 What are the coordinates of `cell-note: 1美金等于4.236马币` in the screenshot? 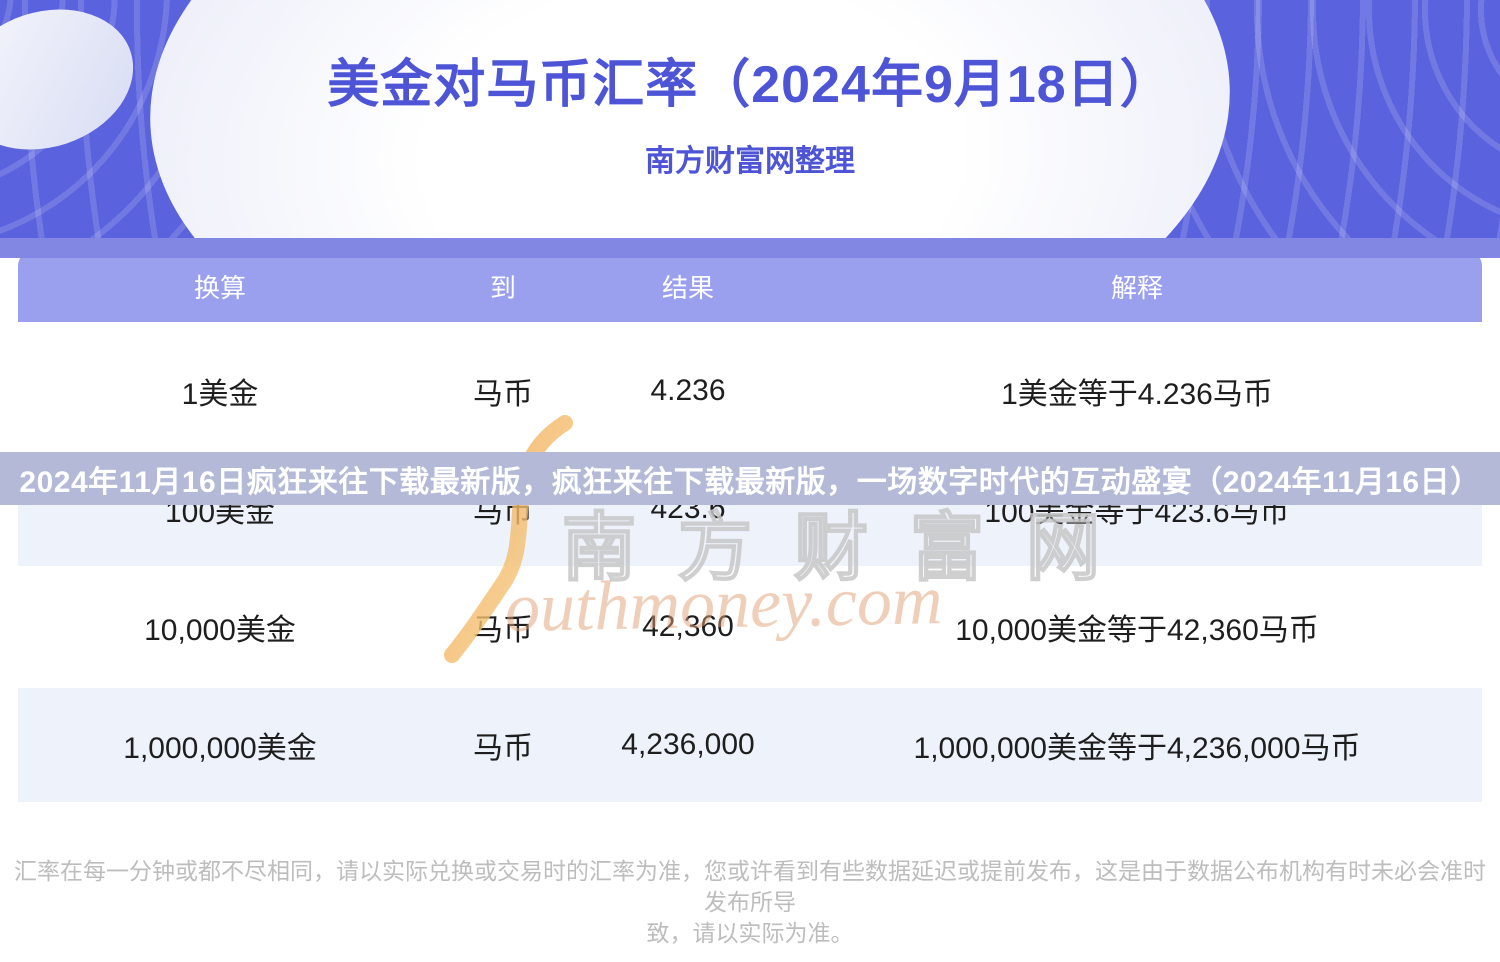 It's located at (1137, 394).